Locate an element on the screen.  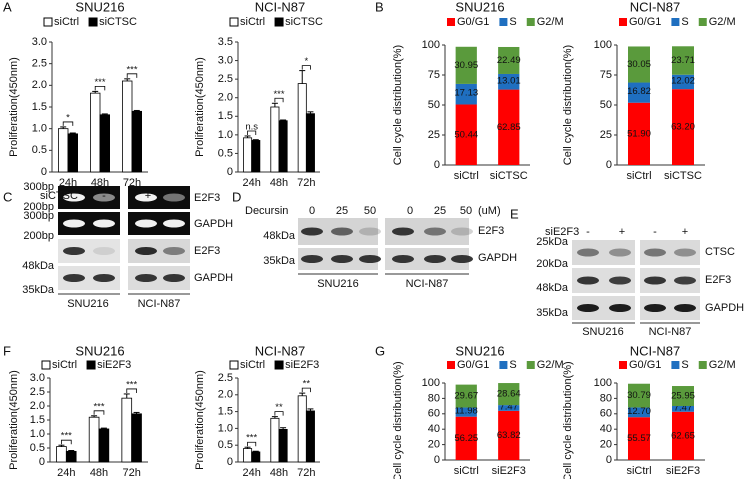
treatment-label: Decursin is located at coordinates (266, 211).